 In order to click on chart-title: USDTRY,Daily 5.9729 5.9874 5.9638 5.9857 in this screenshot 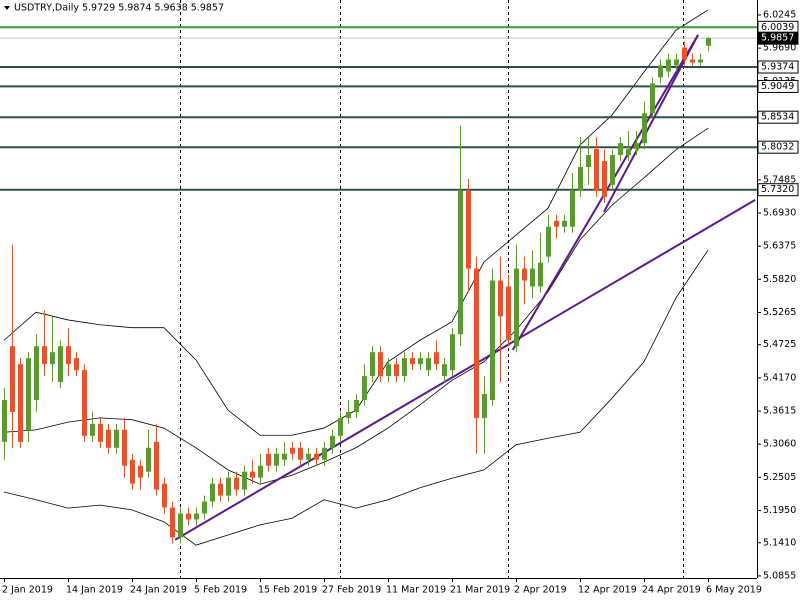, I will do `click(119, 8)`.